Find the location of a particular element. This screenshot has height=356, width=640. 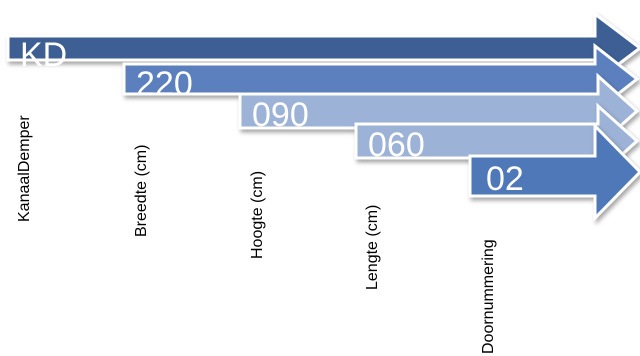

arrow-code: KD is located at coordinates (43, 55).